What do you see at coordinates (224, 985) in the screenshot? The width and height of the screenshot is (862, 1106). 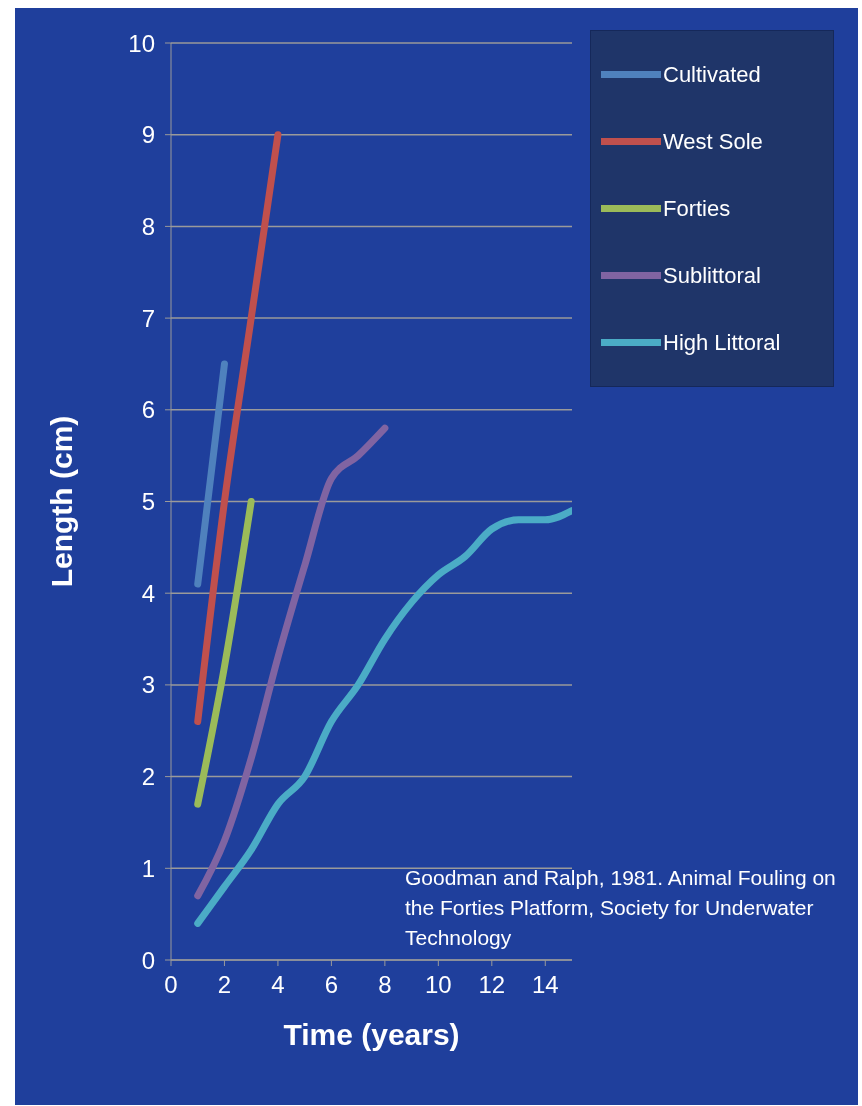 I see `x-tick-label: 2` at bounding box center [224, 985].